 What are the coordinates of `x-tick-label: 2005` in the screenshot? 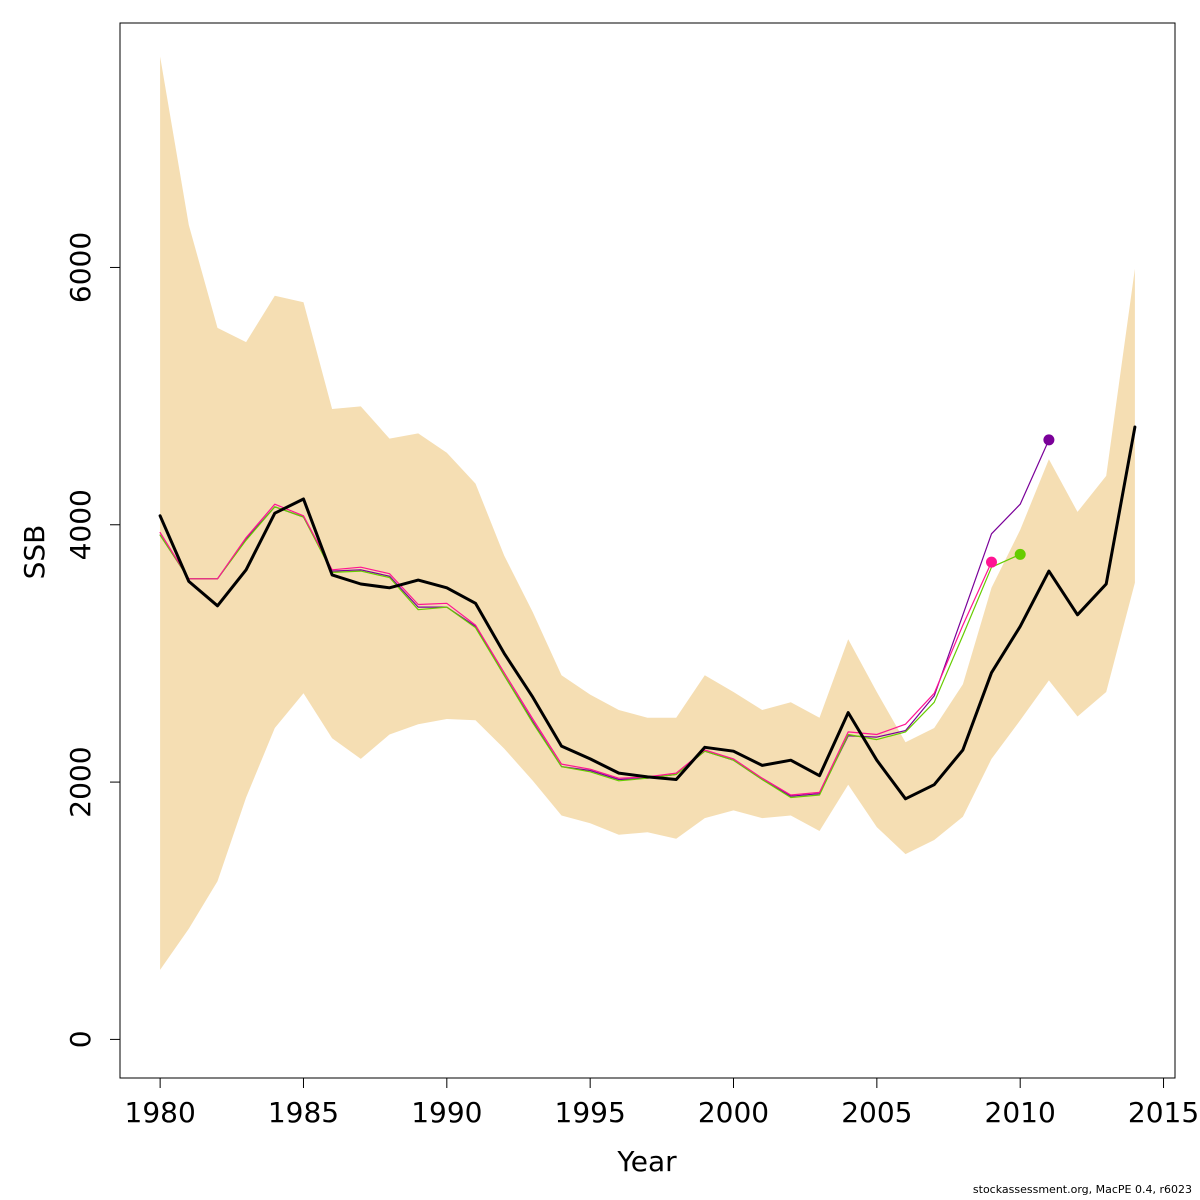 It's located at (876, 1112).